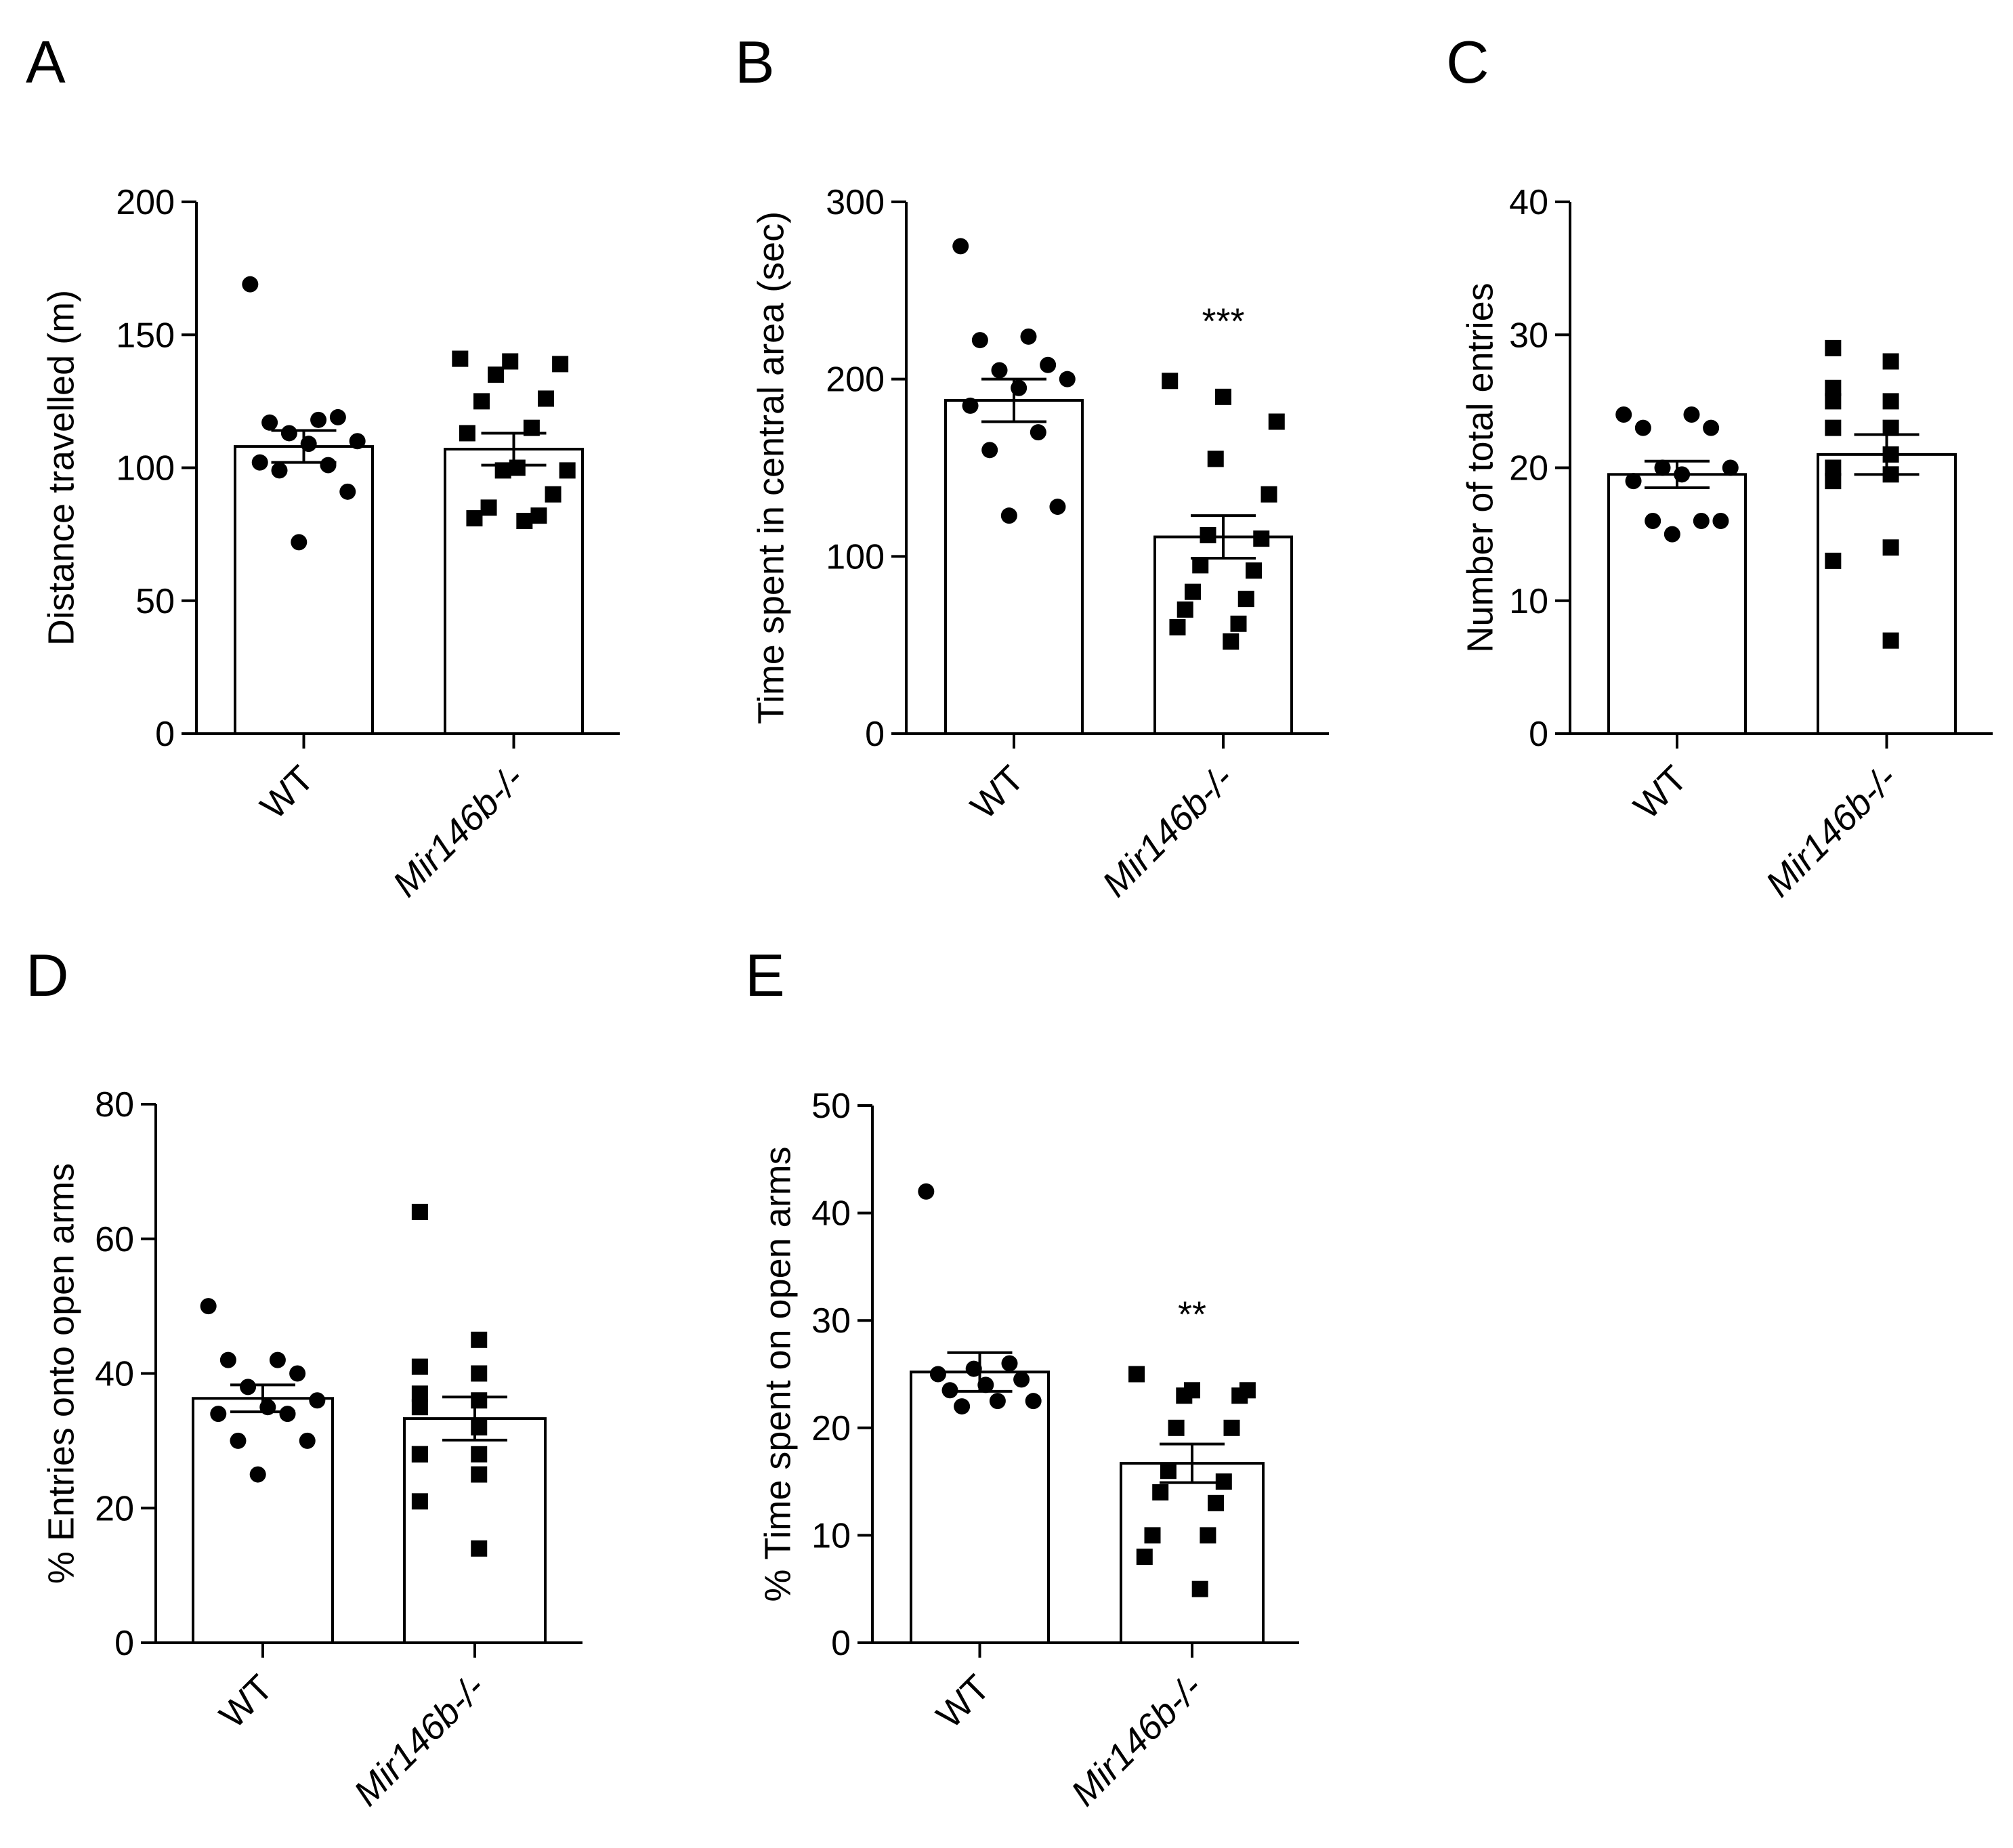 Image resolution: width=2013 pixels, height=1848 pixels. I want to click on y-tick-label: 200, so click(145, 202).